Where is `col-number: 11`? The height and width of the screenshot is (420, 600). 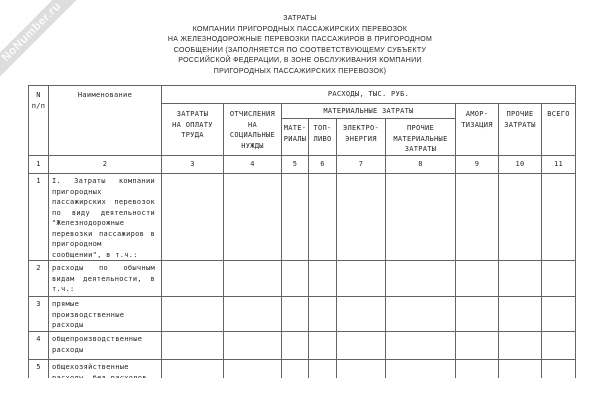
col-number: 11 is located at coordinates (558, 164).